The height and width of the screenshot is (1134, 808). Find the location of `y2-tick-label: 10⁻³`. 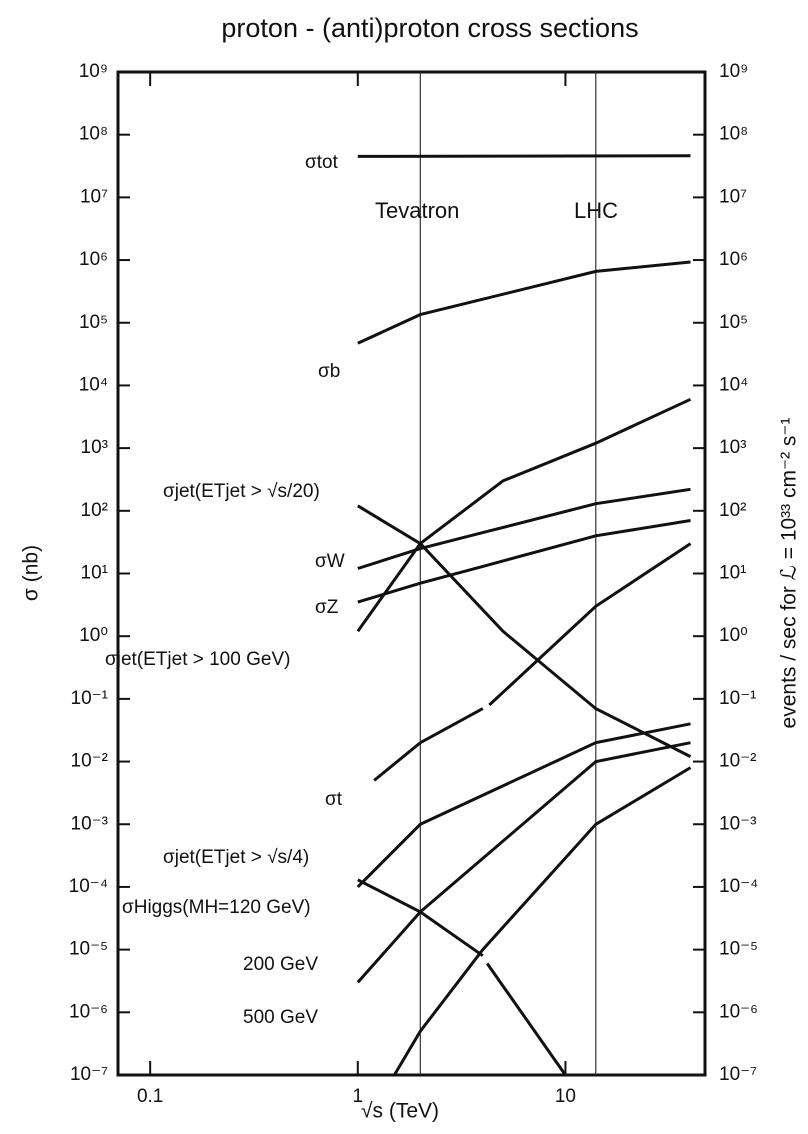

y2-tick-label: 10⁻³ is located at coordinates (738, 823).